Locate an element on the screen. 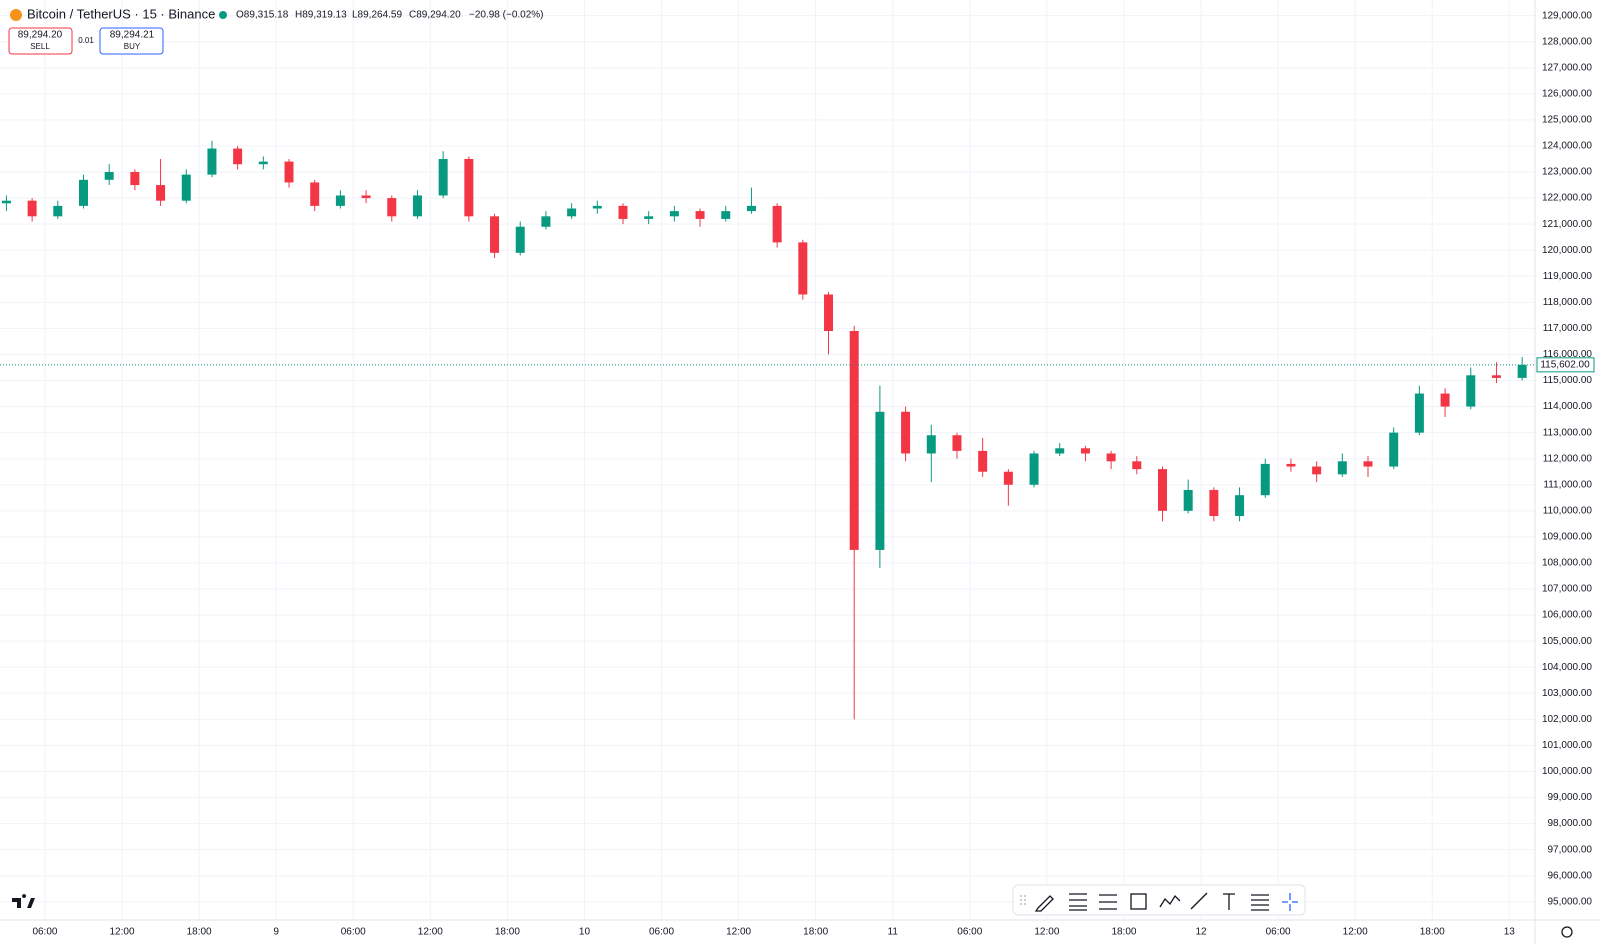 This screenshot has width=1600, height=944. y-tick-label: 123,000.00 is located at coordinates (1567, 172).